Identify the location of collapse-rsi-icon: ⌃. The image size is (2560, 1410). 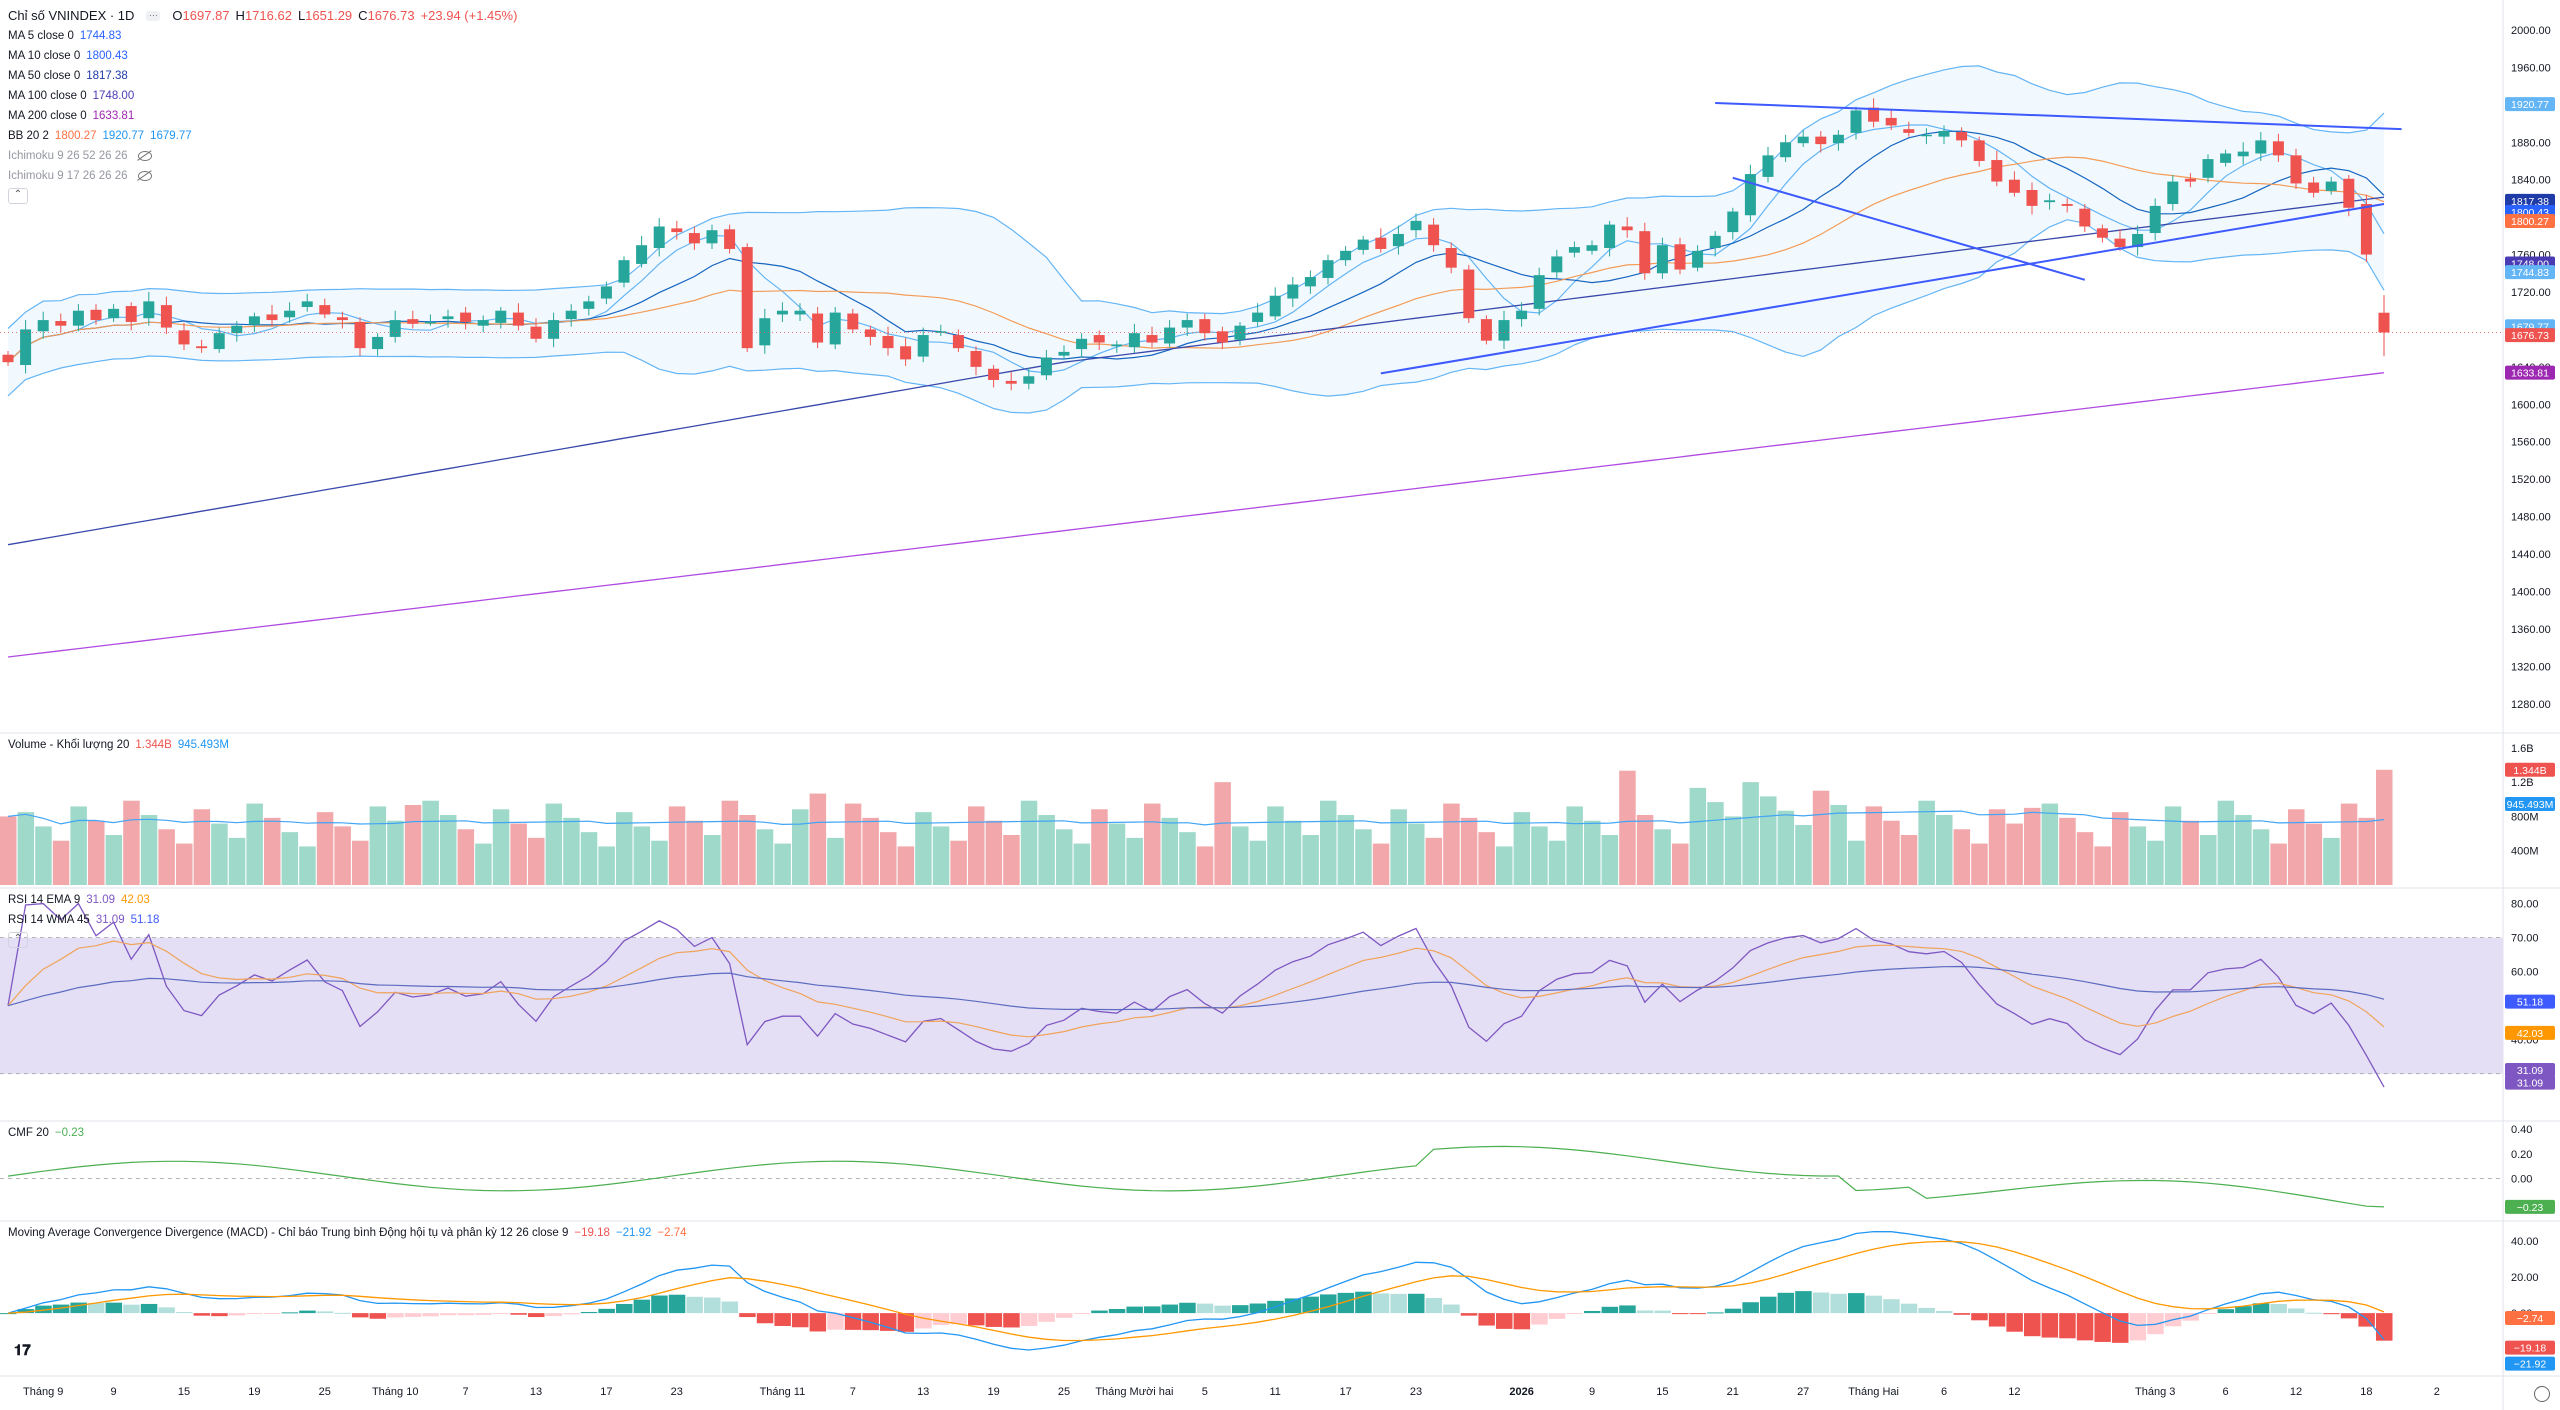
(18, 940).